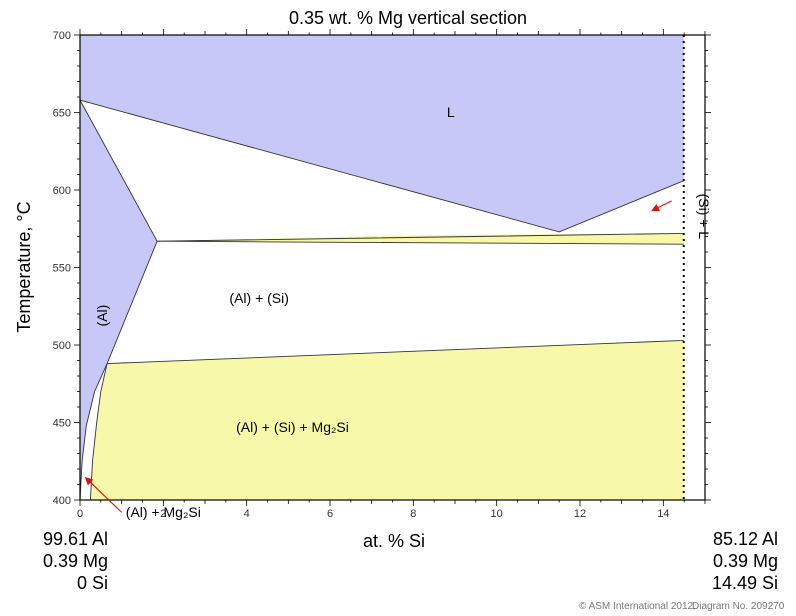 The height and width of the screenshot is (616, 796). Describe the element at coordinates (745, 583) in the screenshot. I see `right-composition-si: 14.49 Si` at that location.